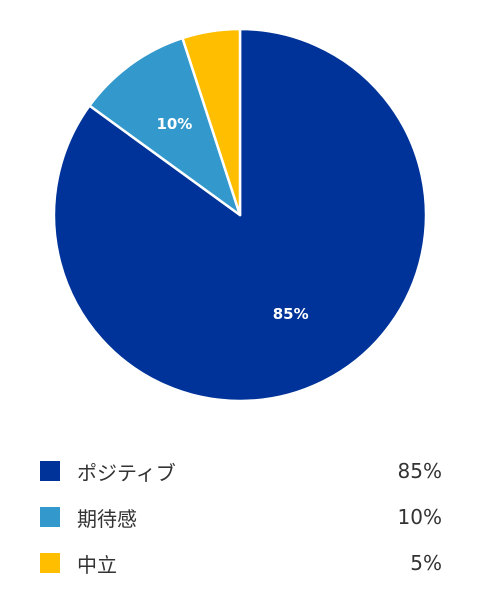 The height and width of the screenshot is (602, 488). I want to click on legend-label: ポジティブ, so click(126, 472).